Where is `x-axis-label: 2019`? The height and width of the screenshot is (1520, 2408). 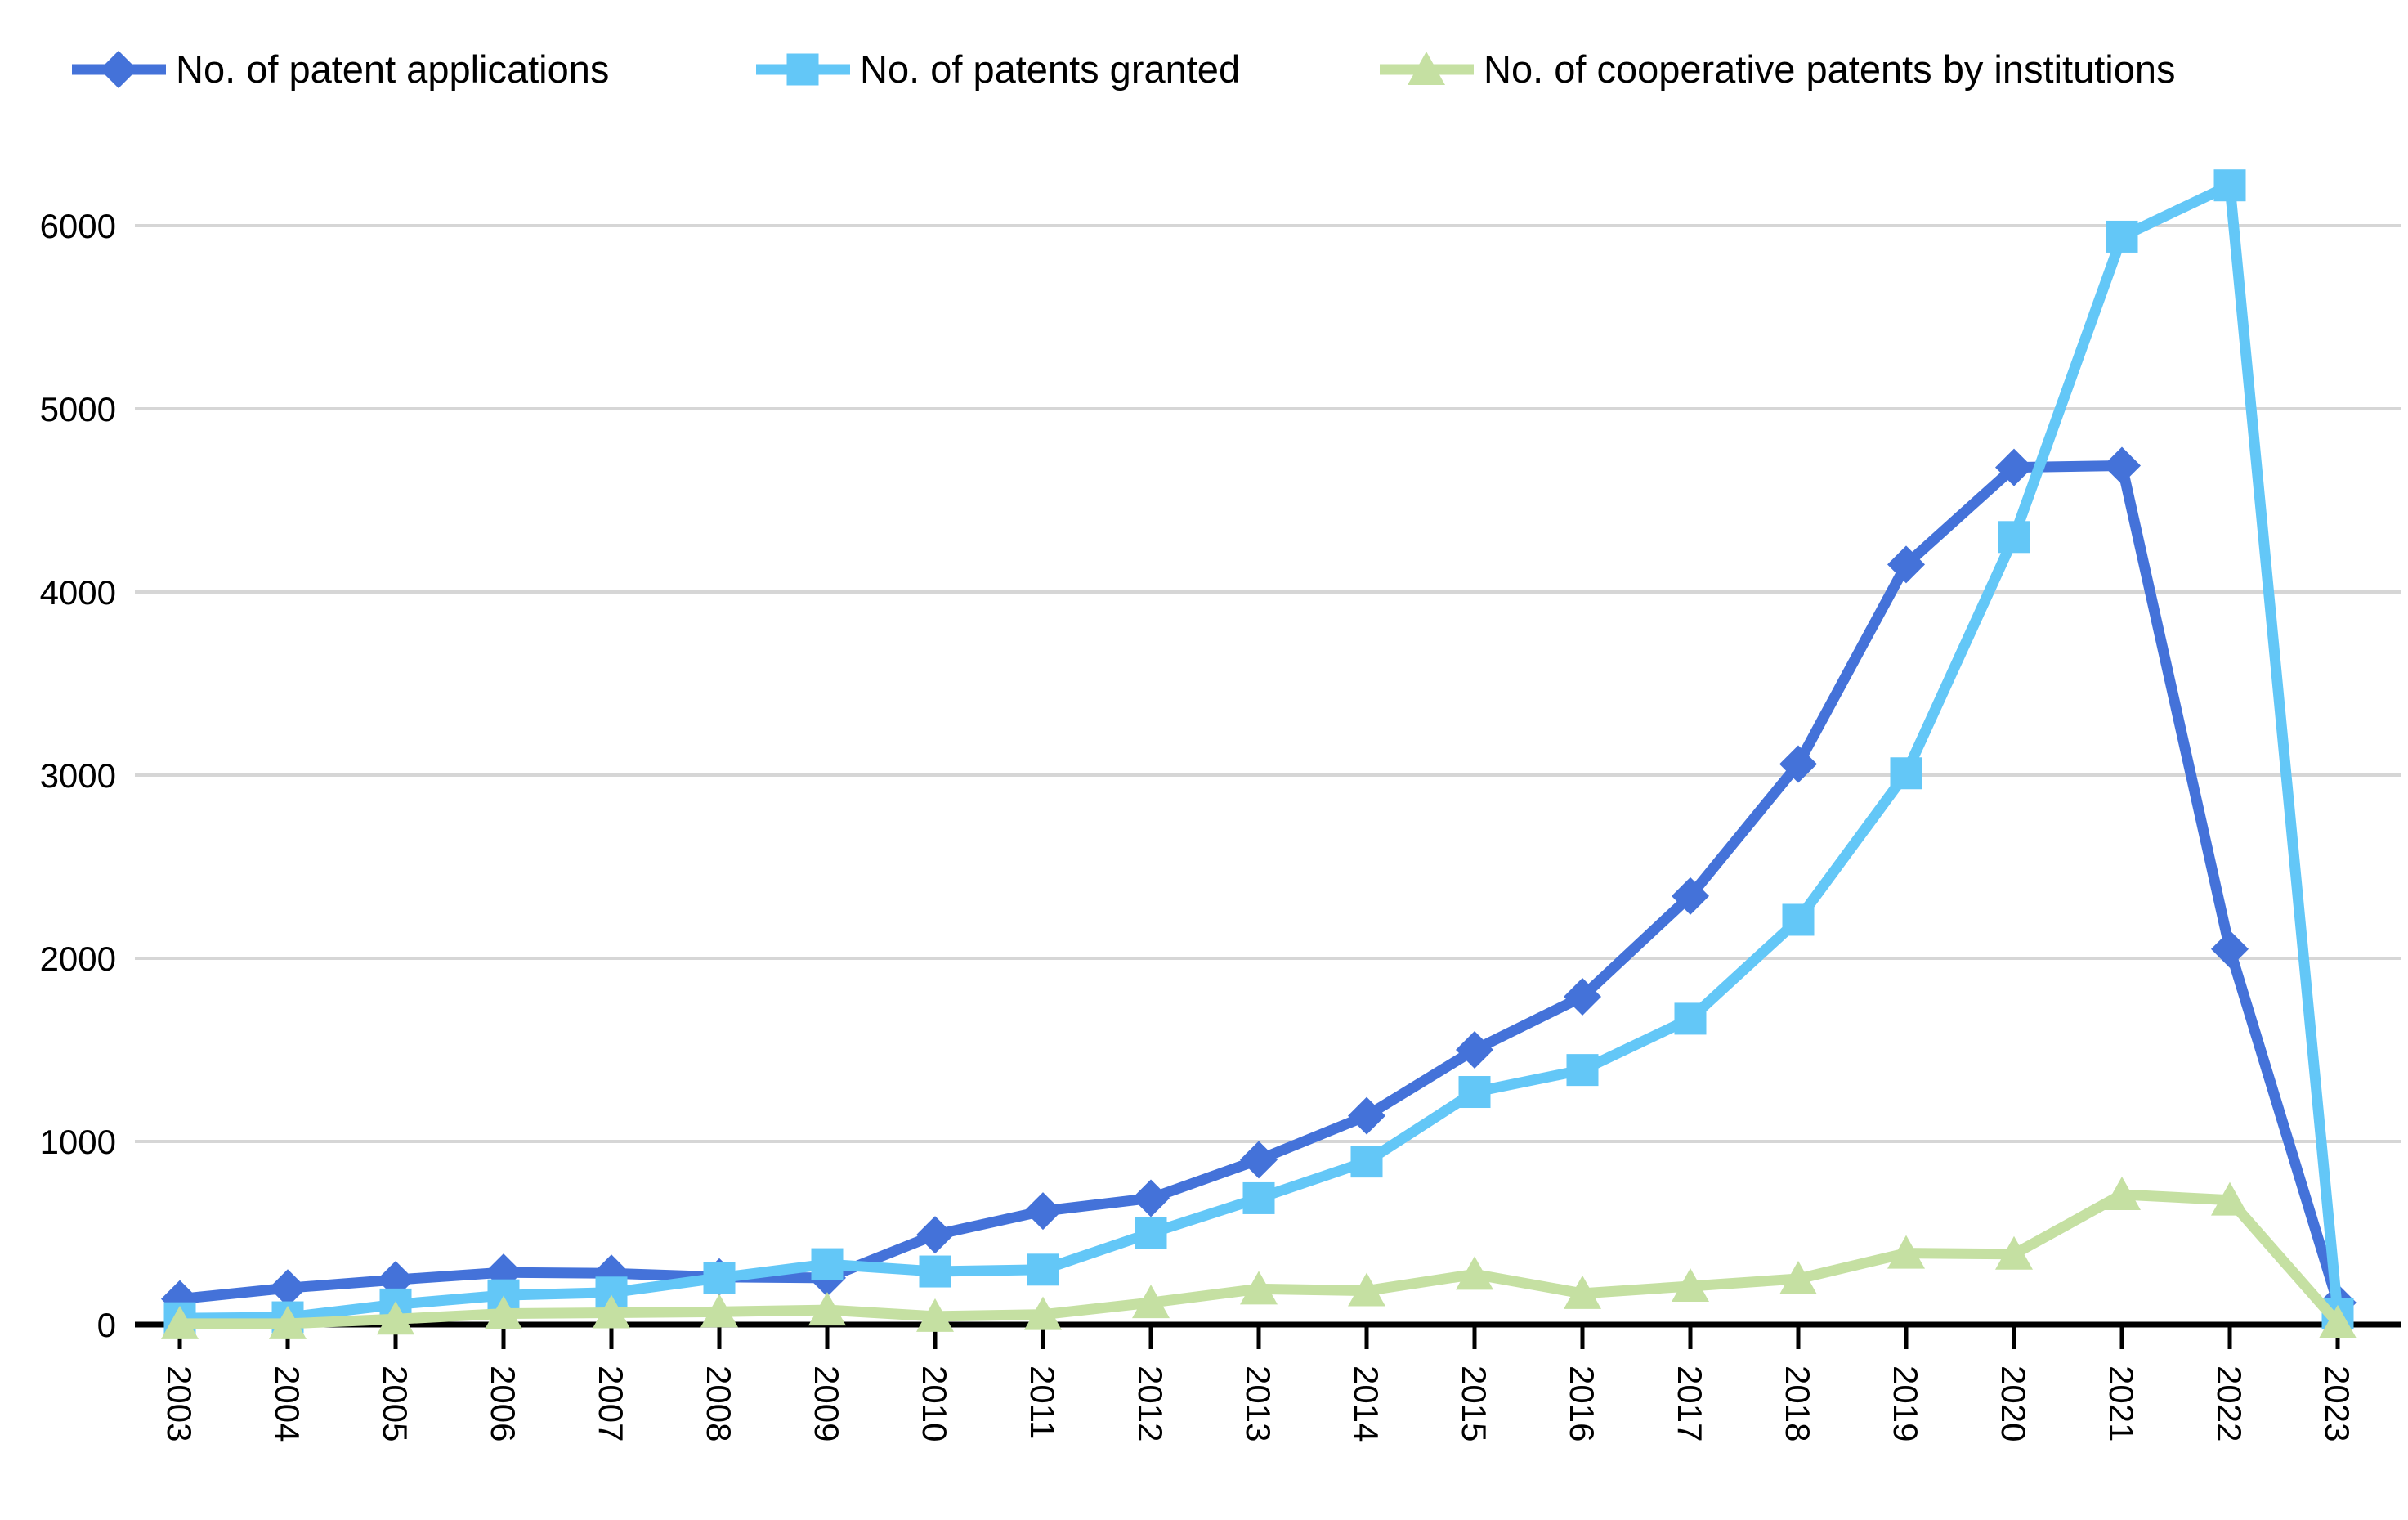 x-axis-label: 2019 is located at coordinates (1906, 1403).